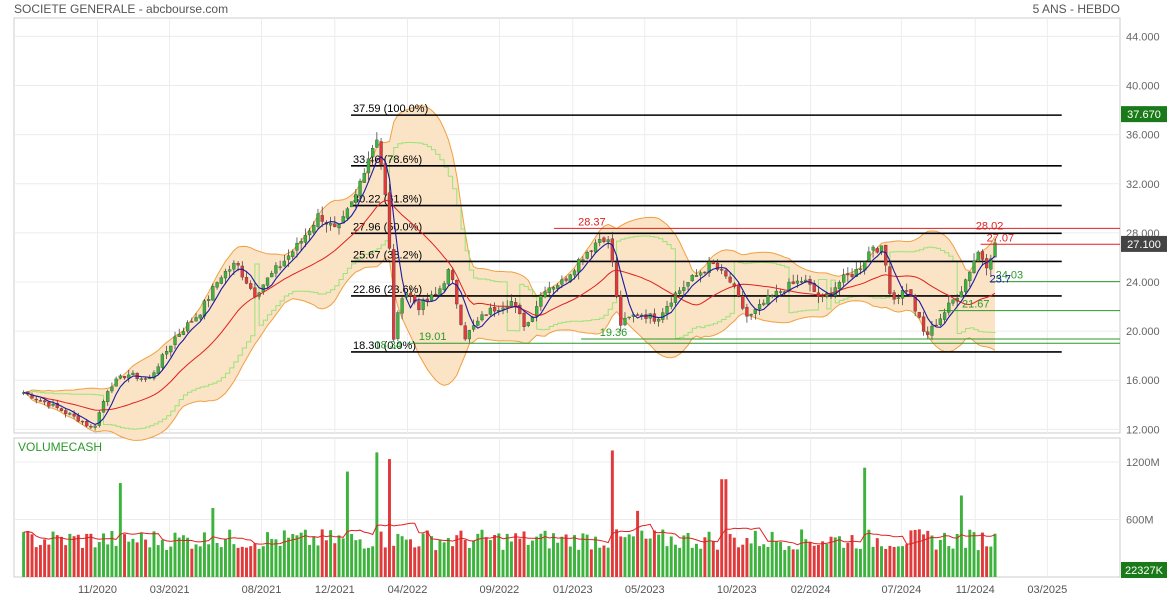 The width and height of the screenshot is (1170, 598). Describe the element at coordinates (387, 160) in the screenshot. I see `fibonacci-label: 33.46 (78.6%)` at that location.